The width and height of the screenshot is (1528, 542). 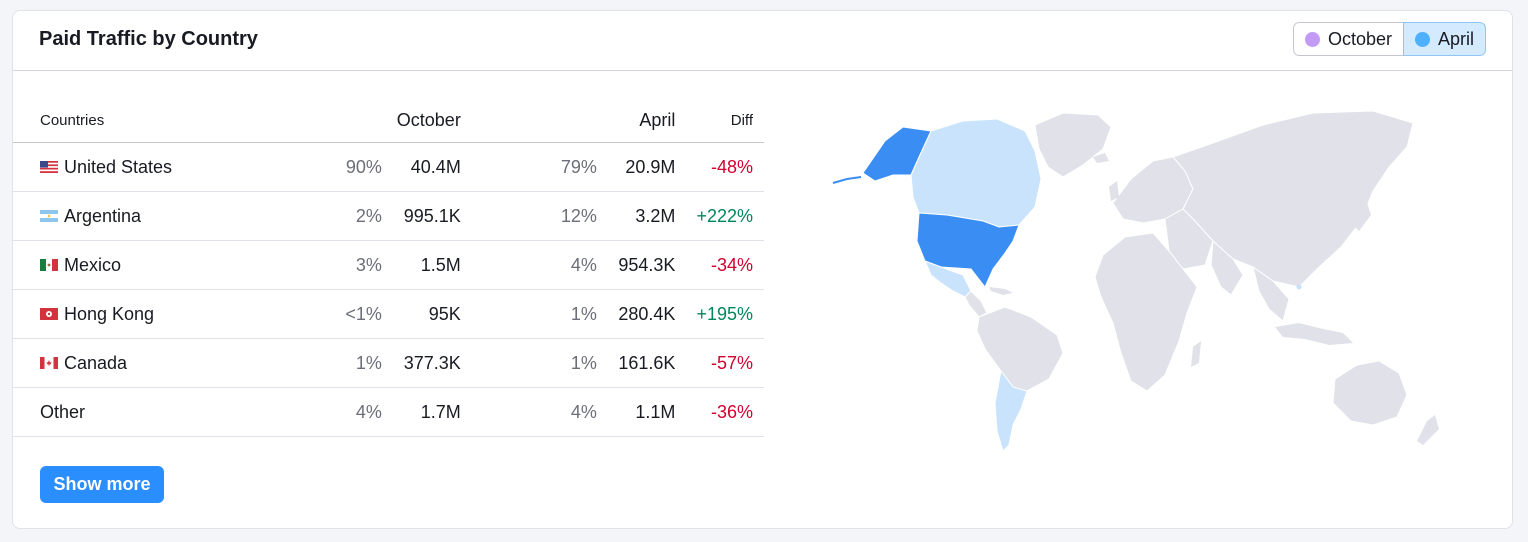 I want to click on map-region-asia, so click(x=1293, y=199).